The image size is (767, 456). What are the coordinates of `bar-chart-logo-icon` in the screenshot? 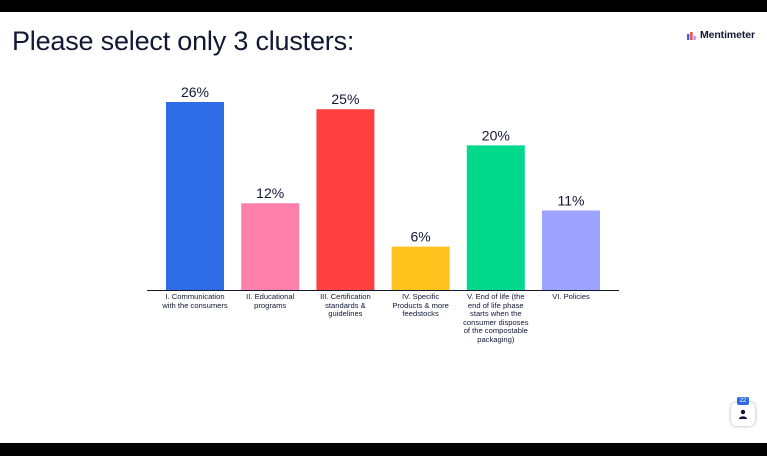 It's located at (691, 35).